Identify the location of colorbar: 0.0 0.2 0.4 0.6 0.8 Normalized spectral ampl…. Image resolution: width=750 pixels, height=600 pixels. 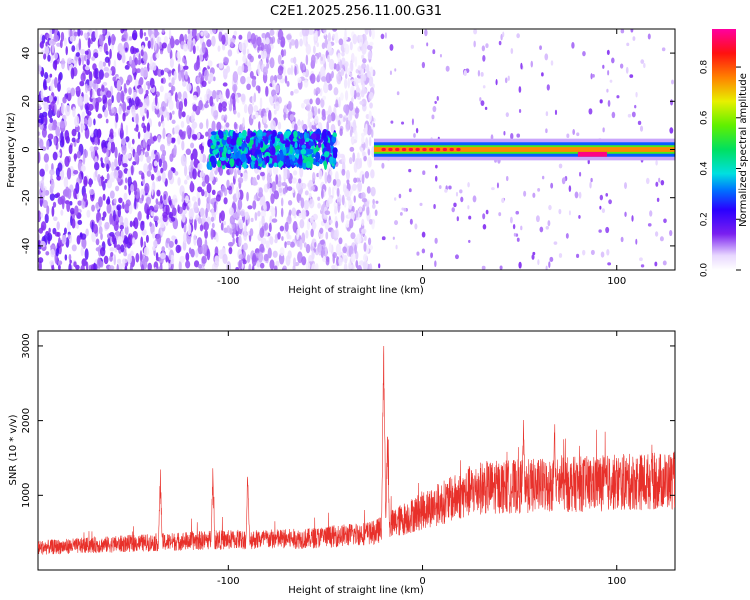
(724, 153).